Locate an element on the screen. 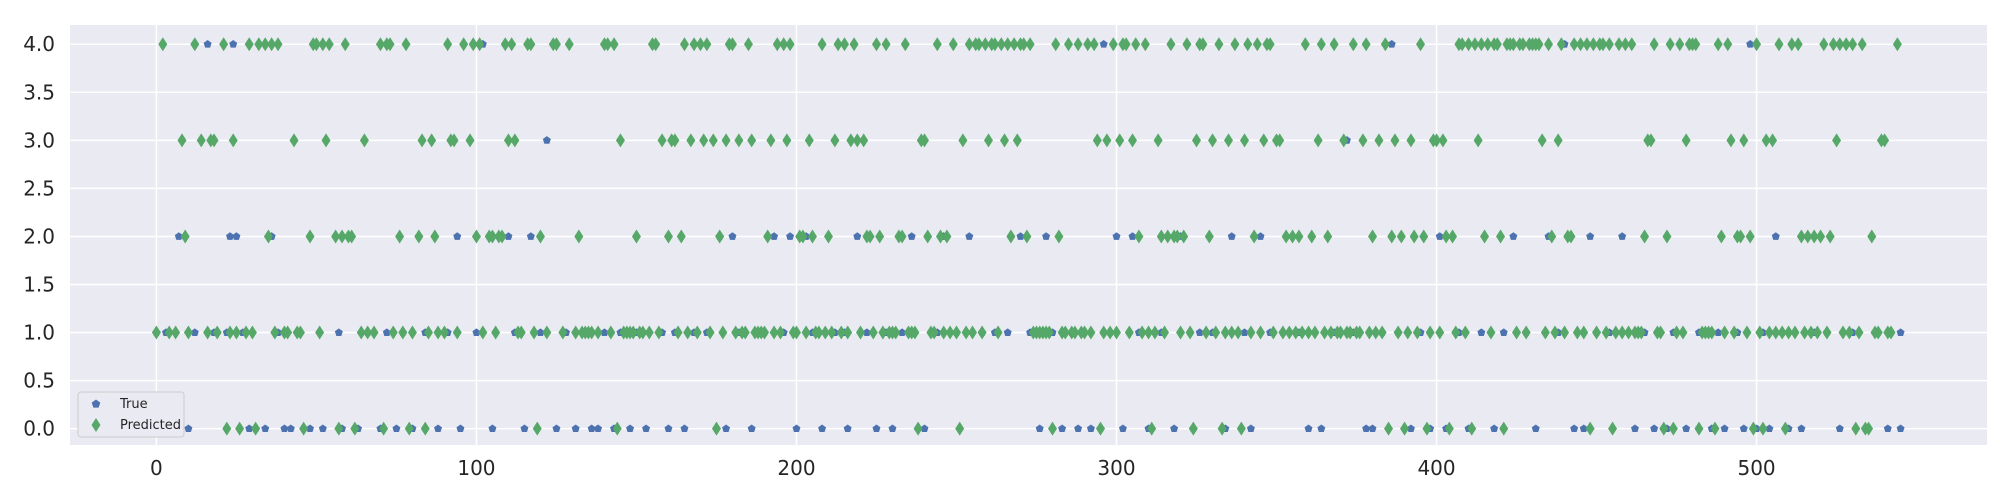  y-tick-label: 0.0 is located at coordinates (39, 429).